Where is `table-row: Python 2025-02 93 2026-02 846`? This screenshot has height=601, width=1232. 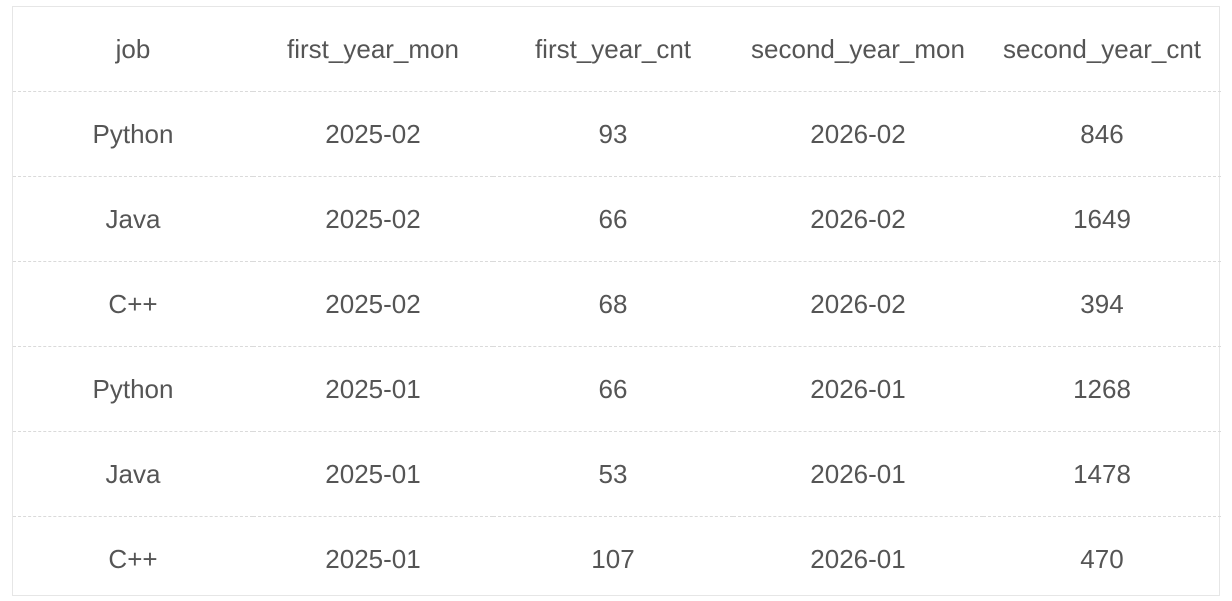
table-row: Python 2025-02 93 2026-02 846 is located at coordinates (617, 134).